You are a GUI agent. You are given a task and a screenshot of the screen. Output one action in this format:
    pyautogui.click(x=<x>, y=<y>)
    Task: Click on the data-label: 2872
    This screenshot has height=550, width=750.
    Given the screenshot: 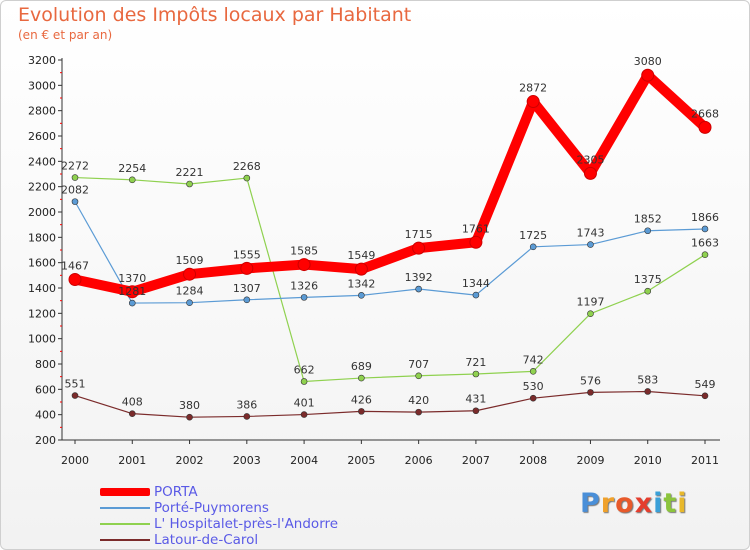 What is the action you would take?
    pyautogui.click(x=533, y=88)
    